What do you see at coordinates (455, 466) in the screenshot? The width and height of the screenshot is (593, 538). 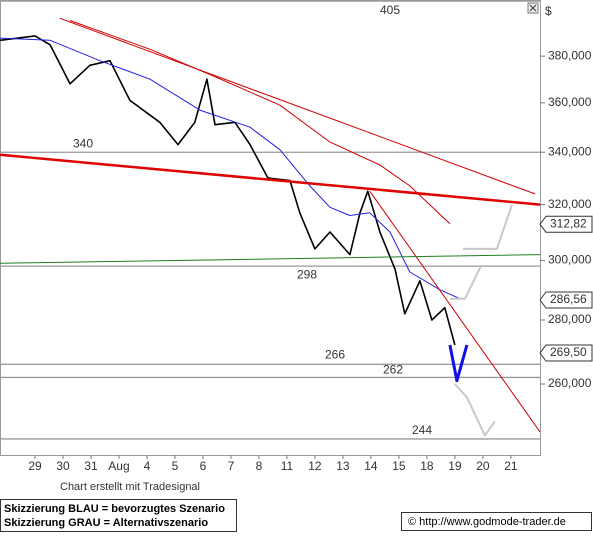 I see `x-tick-label: 19` at bounding box center [455, 466].